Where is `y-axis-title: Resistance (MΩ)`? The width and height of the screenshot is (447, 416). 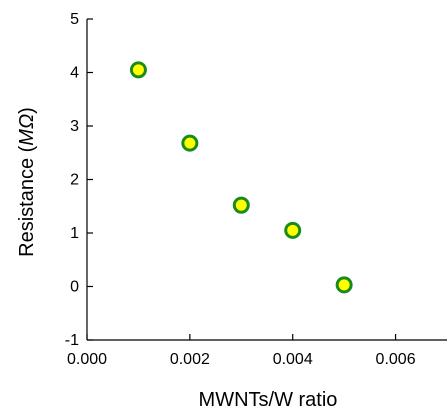 y-axis-title: Resistance (MΩ) is located at coordinates (27, 182).